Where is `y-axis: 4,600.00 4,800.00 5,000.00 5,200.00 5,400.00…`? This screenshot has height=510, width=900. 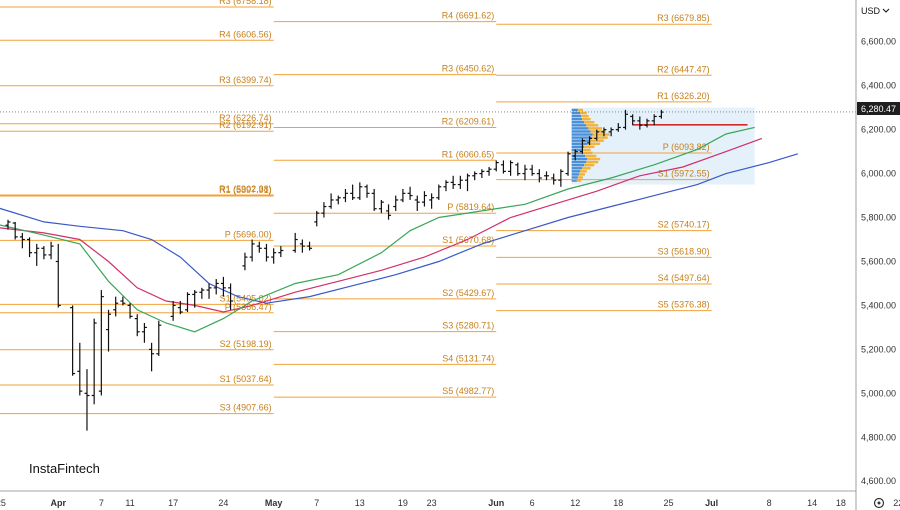 y-axis: 4,600.00 4,800.00 5,000.00 5,200.00 5,400.00… is located at coordinates (878, 261).